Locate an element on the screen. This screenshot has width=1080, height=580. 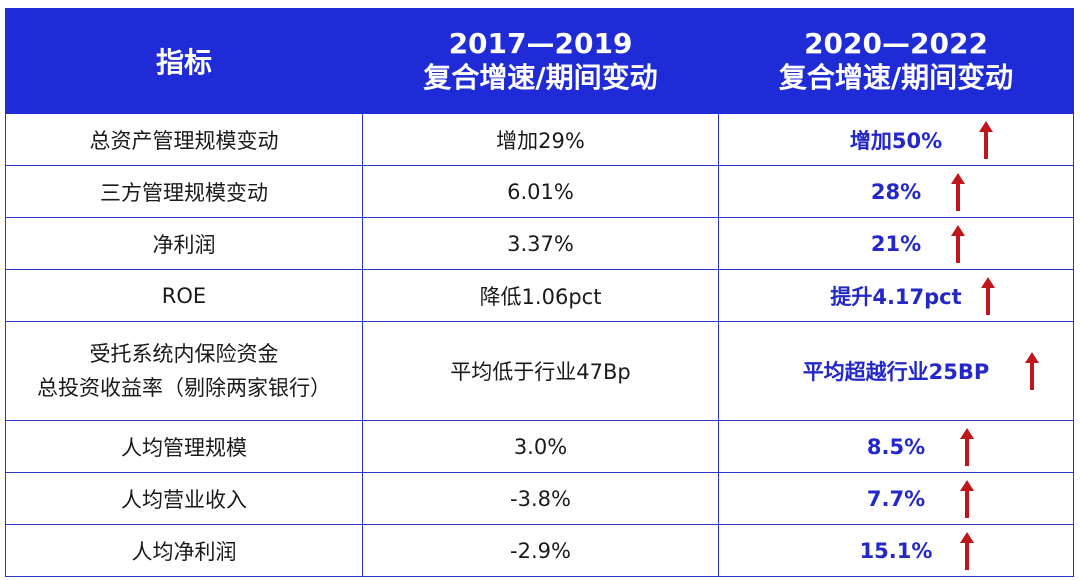
period-1-value: 增加29% is located at coordinates (540, 139).